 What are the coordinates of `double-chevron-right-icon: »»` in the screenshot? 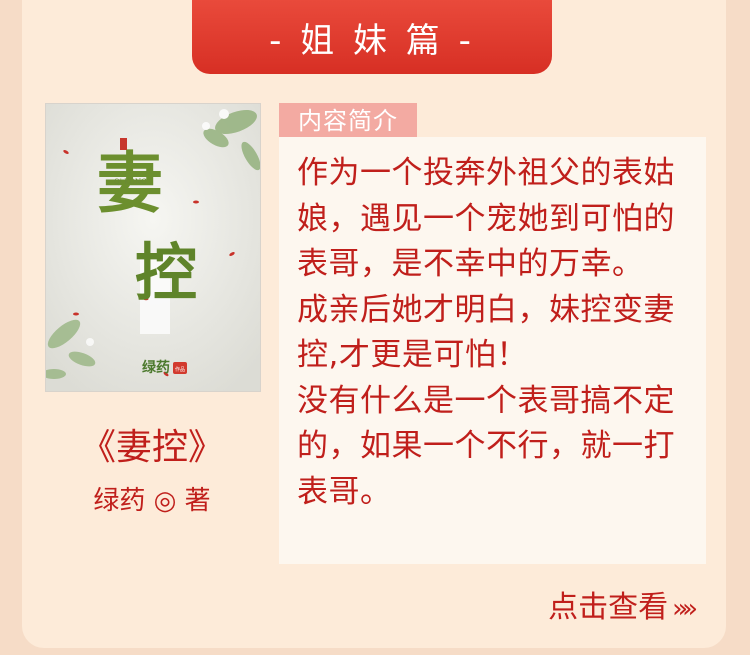 It's located at (685, 609).